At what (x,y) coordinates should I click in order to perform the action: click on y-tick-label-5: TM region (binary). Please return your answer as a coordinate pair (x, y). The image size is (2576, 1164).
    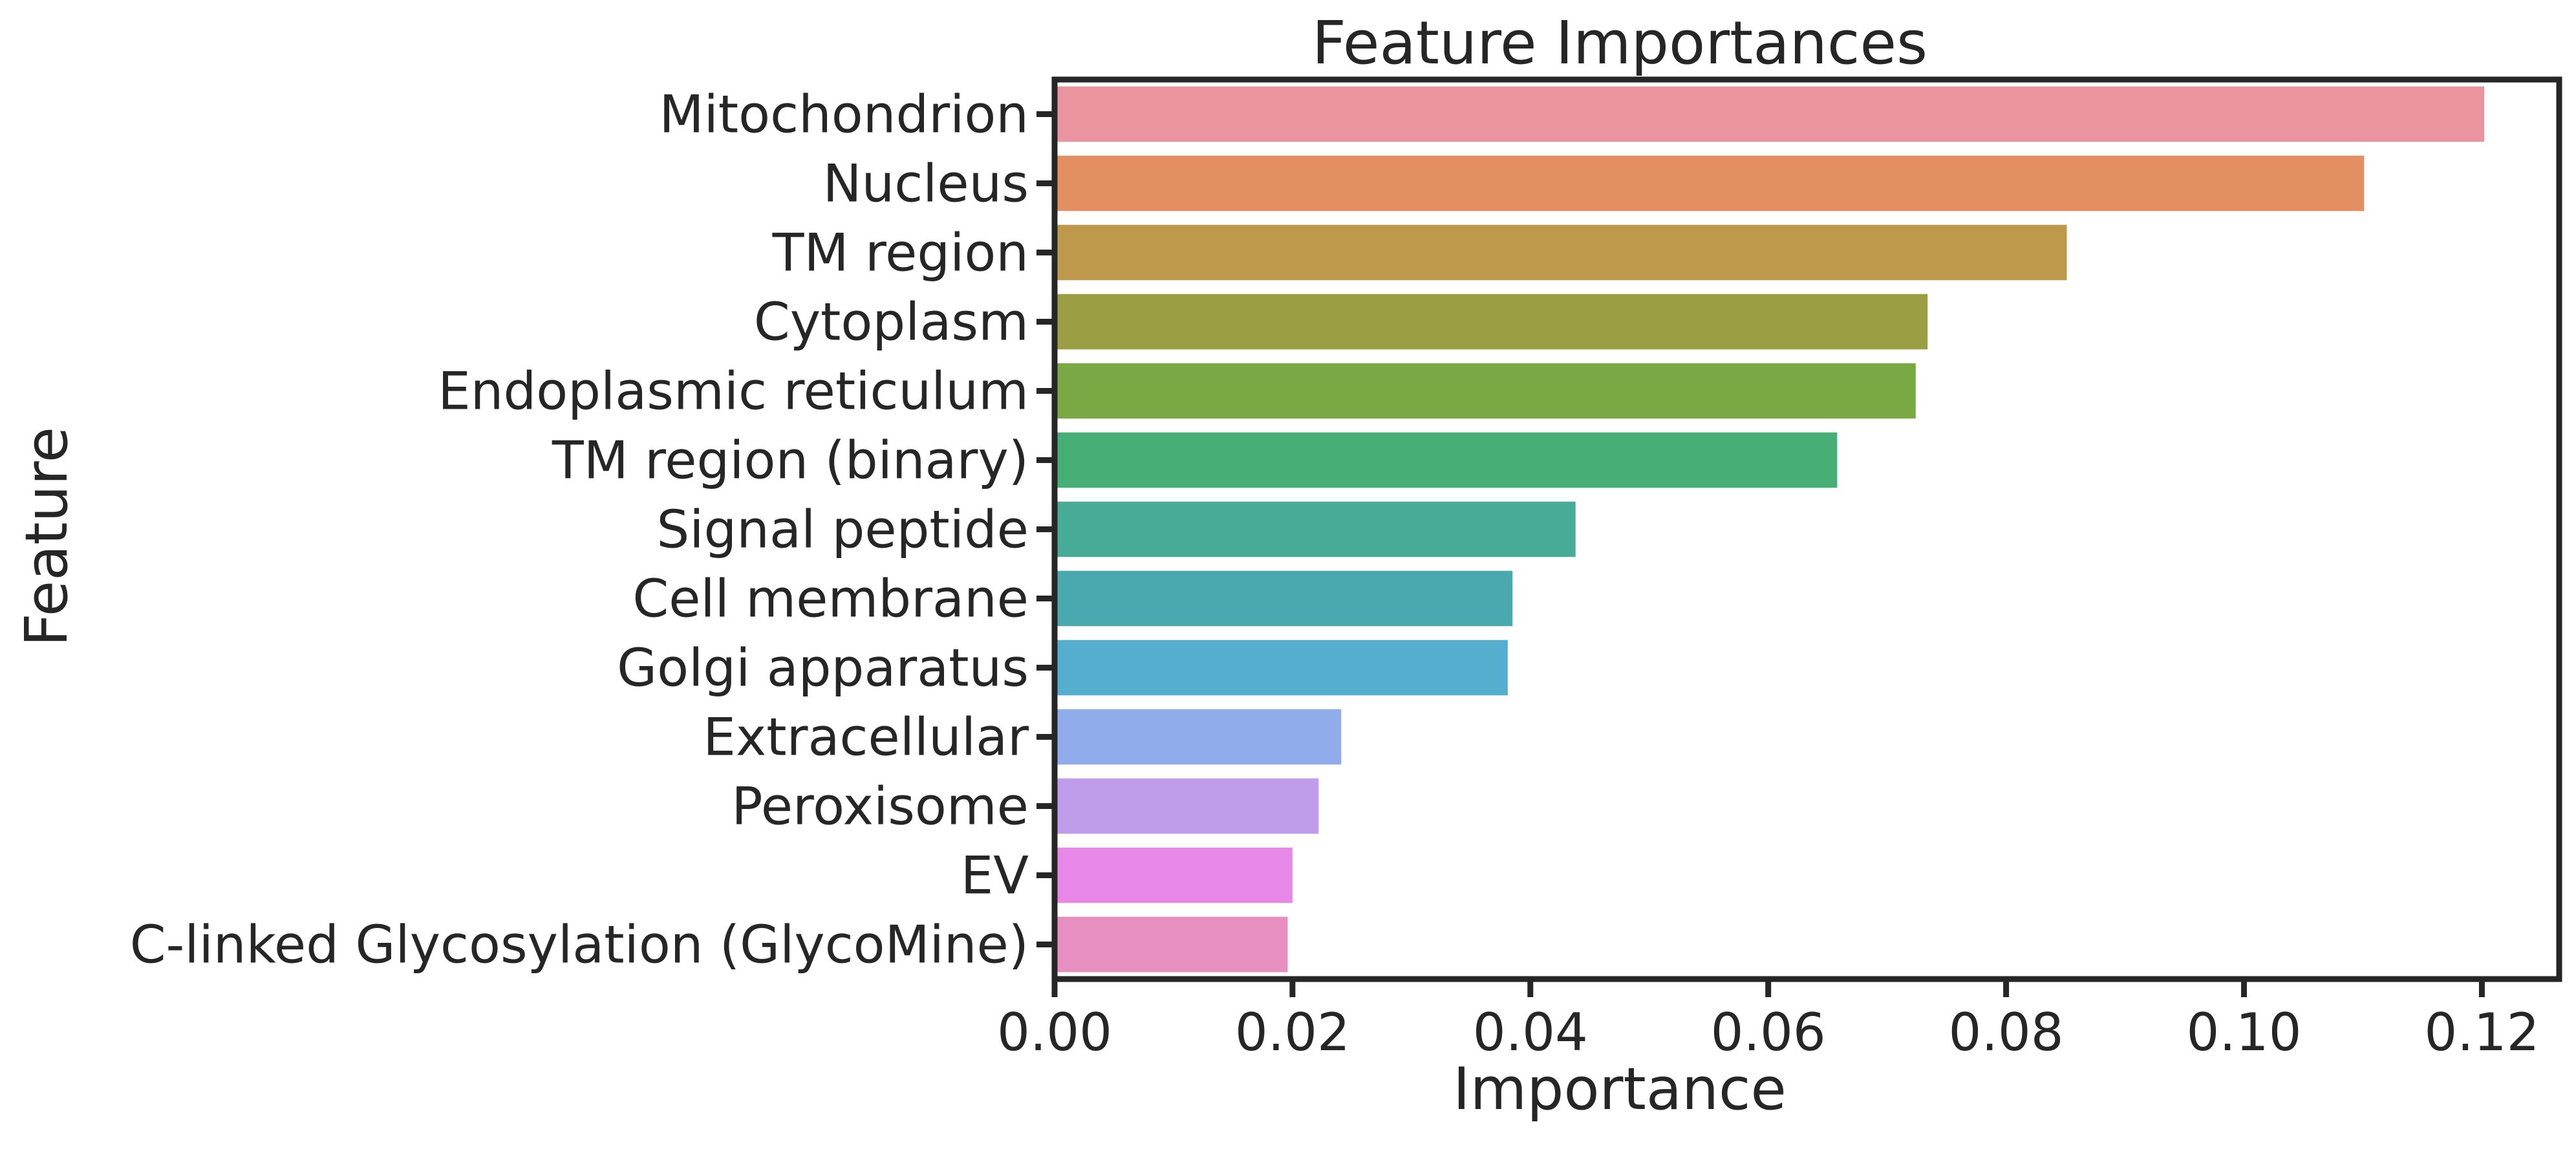
    Looking at the image, I should click on (790, 461).